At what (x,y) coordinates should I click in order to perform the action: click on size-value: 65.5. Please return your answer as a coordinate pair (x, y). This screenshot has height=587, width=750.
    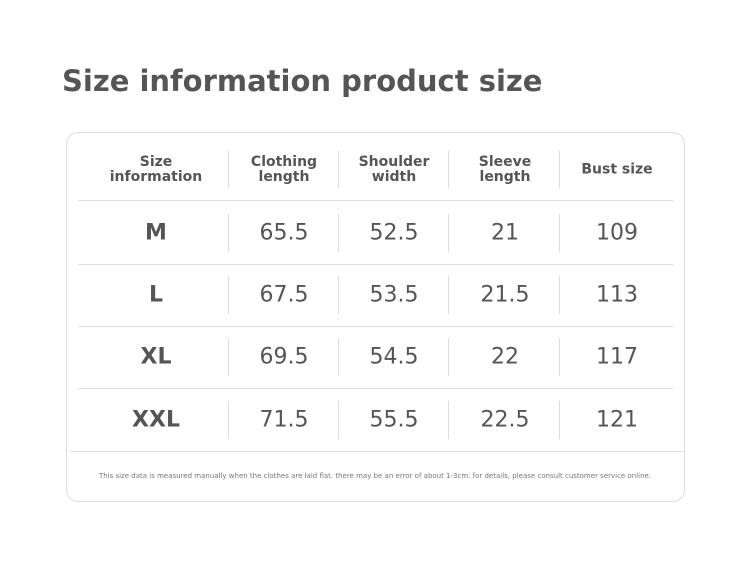
    Looking at the image, I should click on (284, 233).